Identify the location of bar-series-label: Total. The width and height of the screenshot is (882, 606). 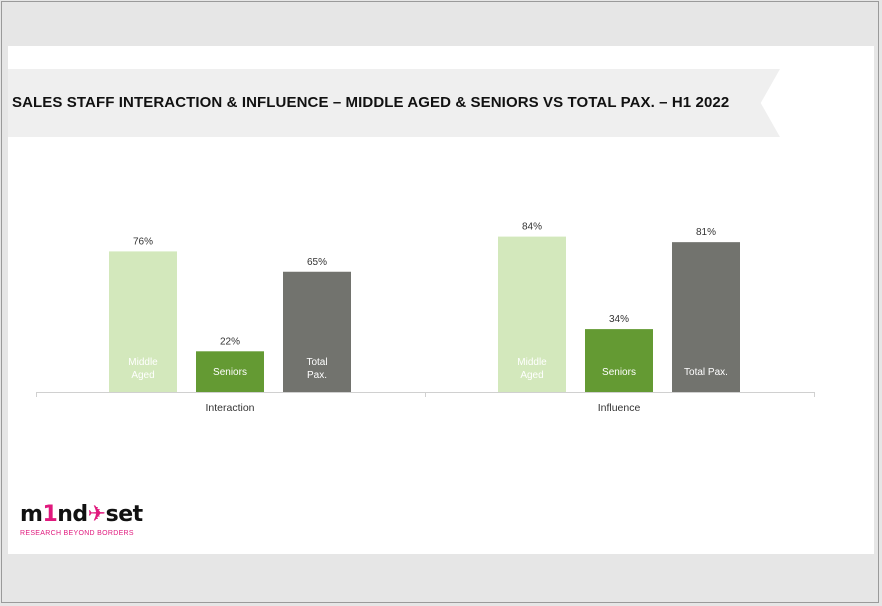
(316, 362).